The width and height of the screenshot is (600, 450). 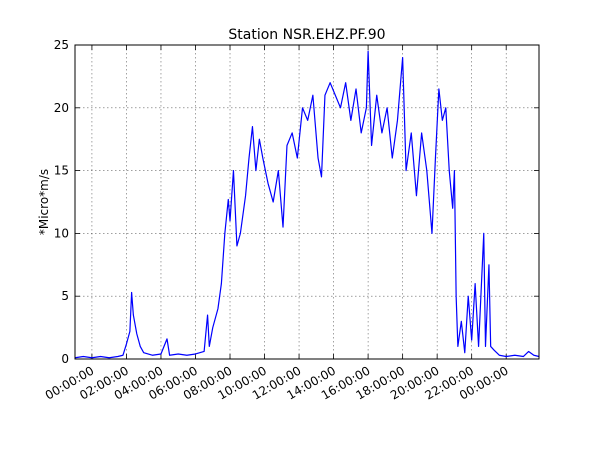 What do you see at coordinates (61, 171) in the screenshot?
I see `y-tick-label: 15` at bounding box center [61, 171].